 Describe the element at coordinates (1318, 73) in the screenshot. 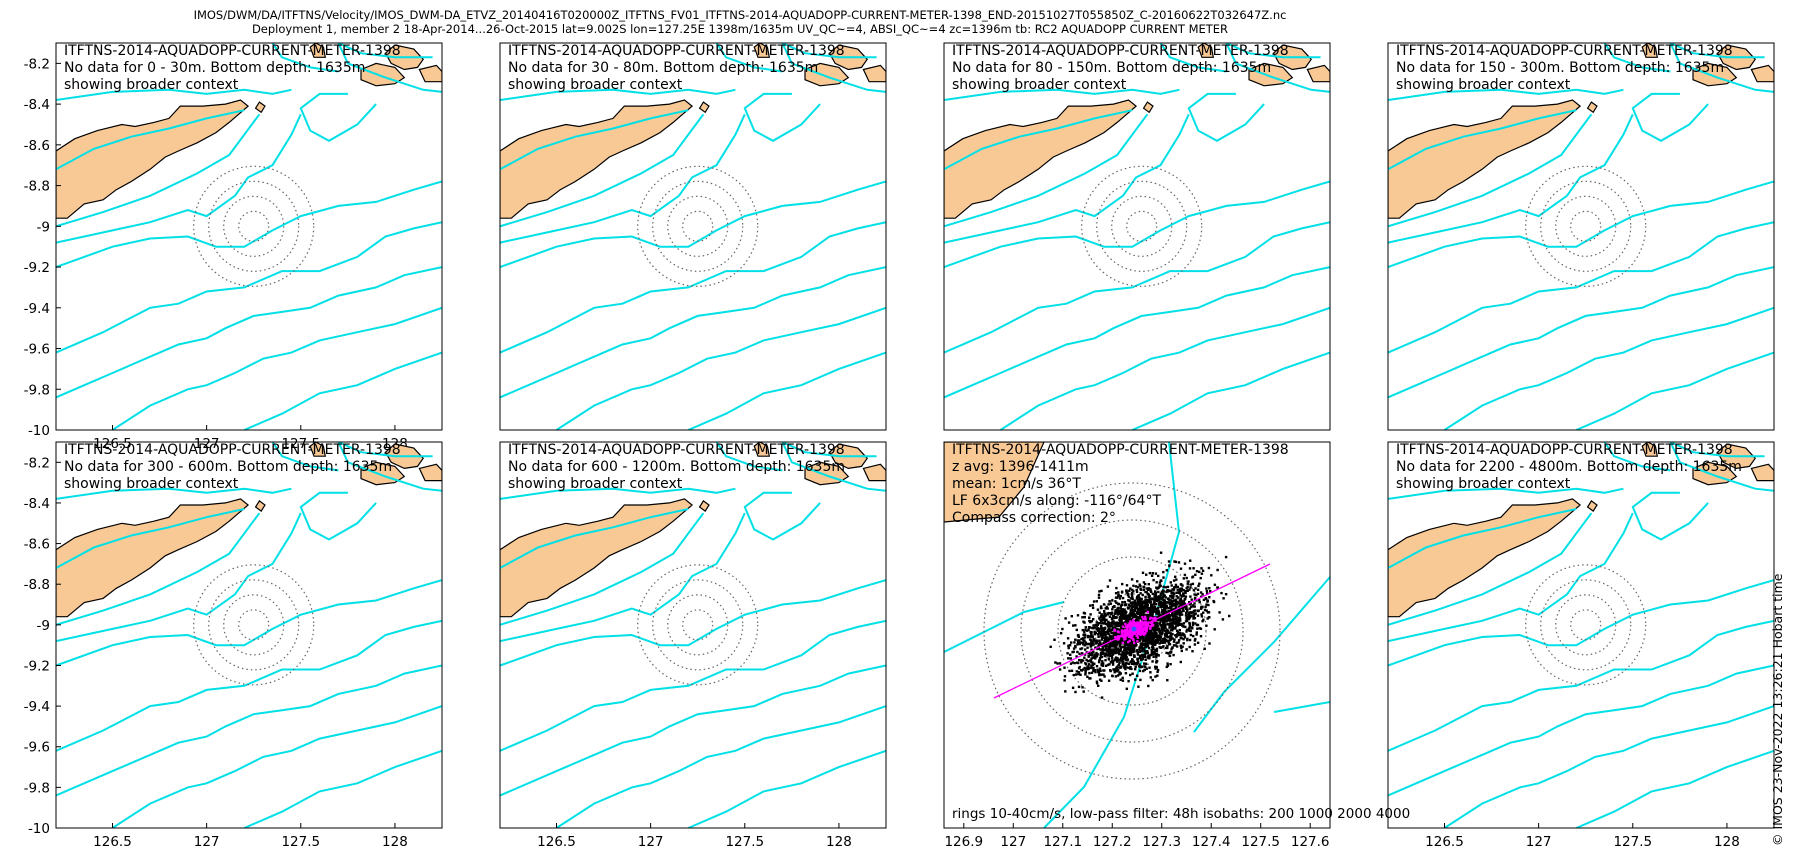

I see `land-land4` at that location.